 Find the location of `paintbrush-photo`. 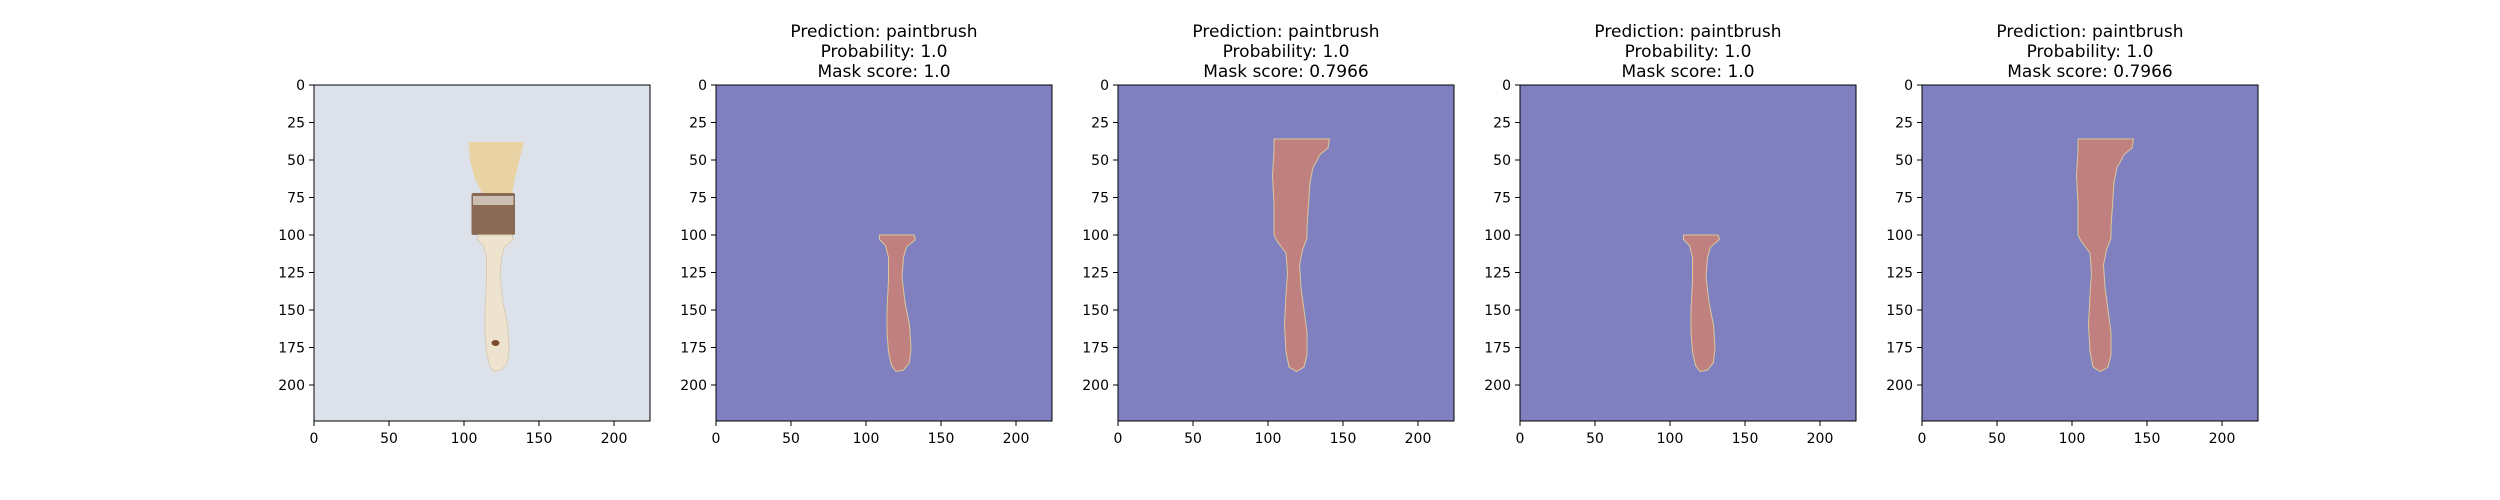

paintbrush-photo is located at coordinates (496, 257).